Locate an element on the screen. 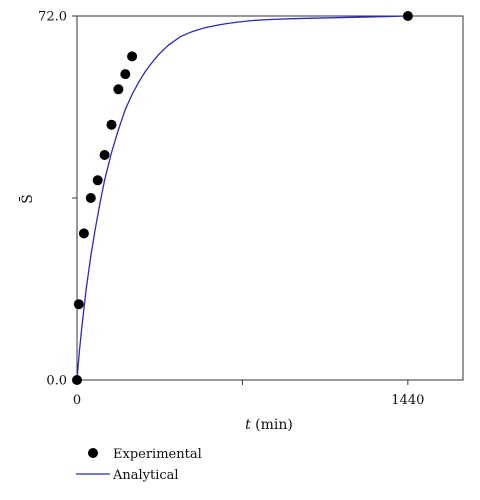 Image resolution: width=480 pixels, height=500 pixels. y-axis-label: S̄ is located at coordinates (27, 199).